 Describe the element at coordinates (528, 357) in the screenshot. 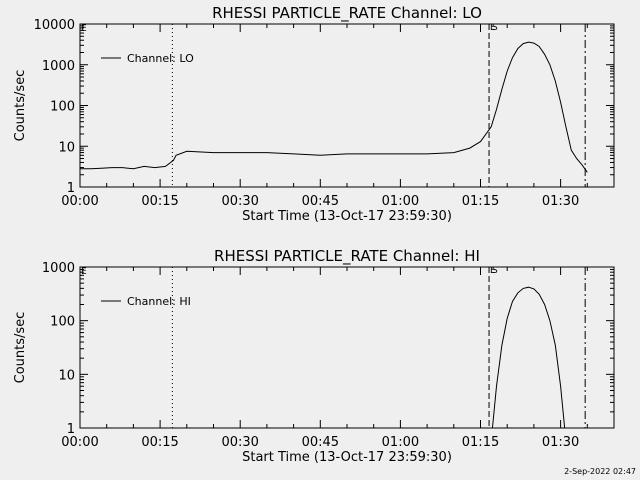

I see `series-line` at that location.